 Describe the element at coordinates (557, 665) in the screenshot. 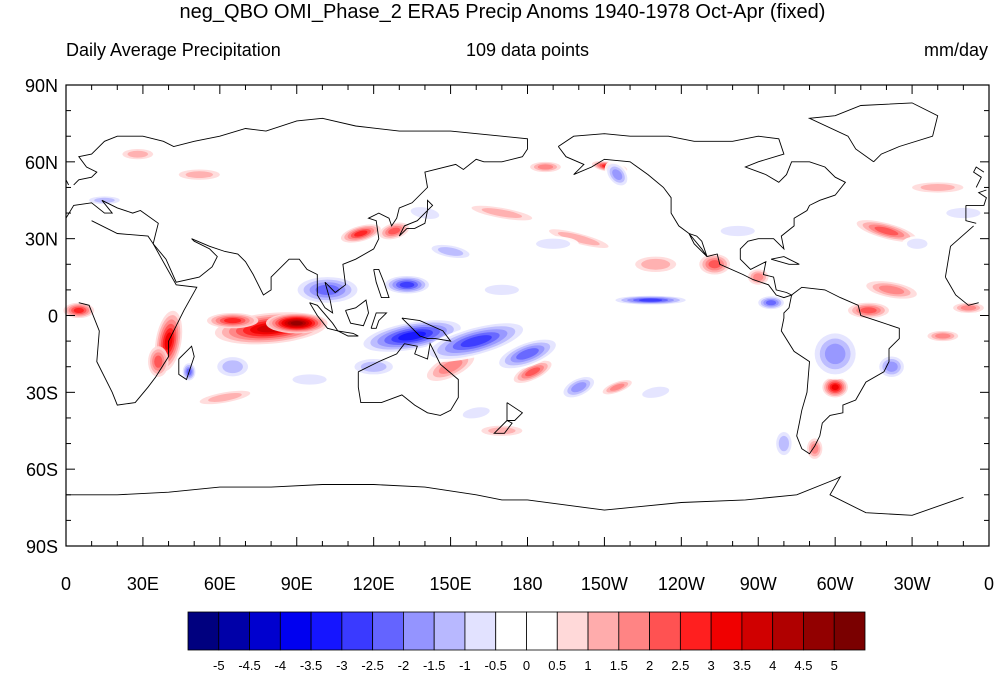

I see `colorbar-label: 0.5` at that location.